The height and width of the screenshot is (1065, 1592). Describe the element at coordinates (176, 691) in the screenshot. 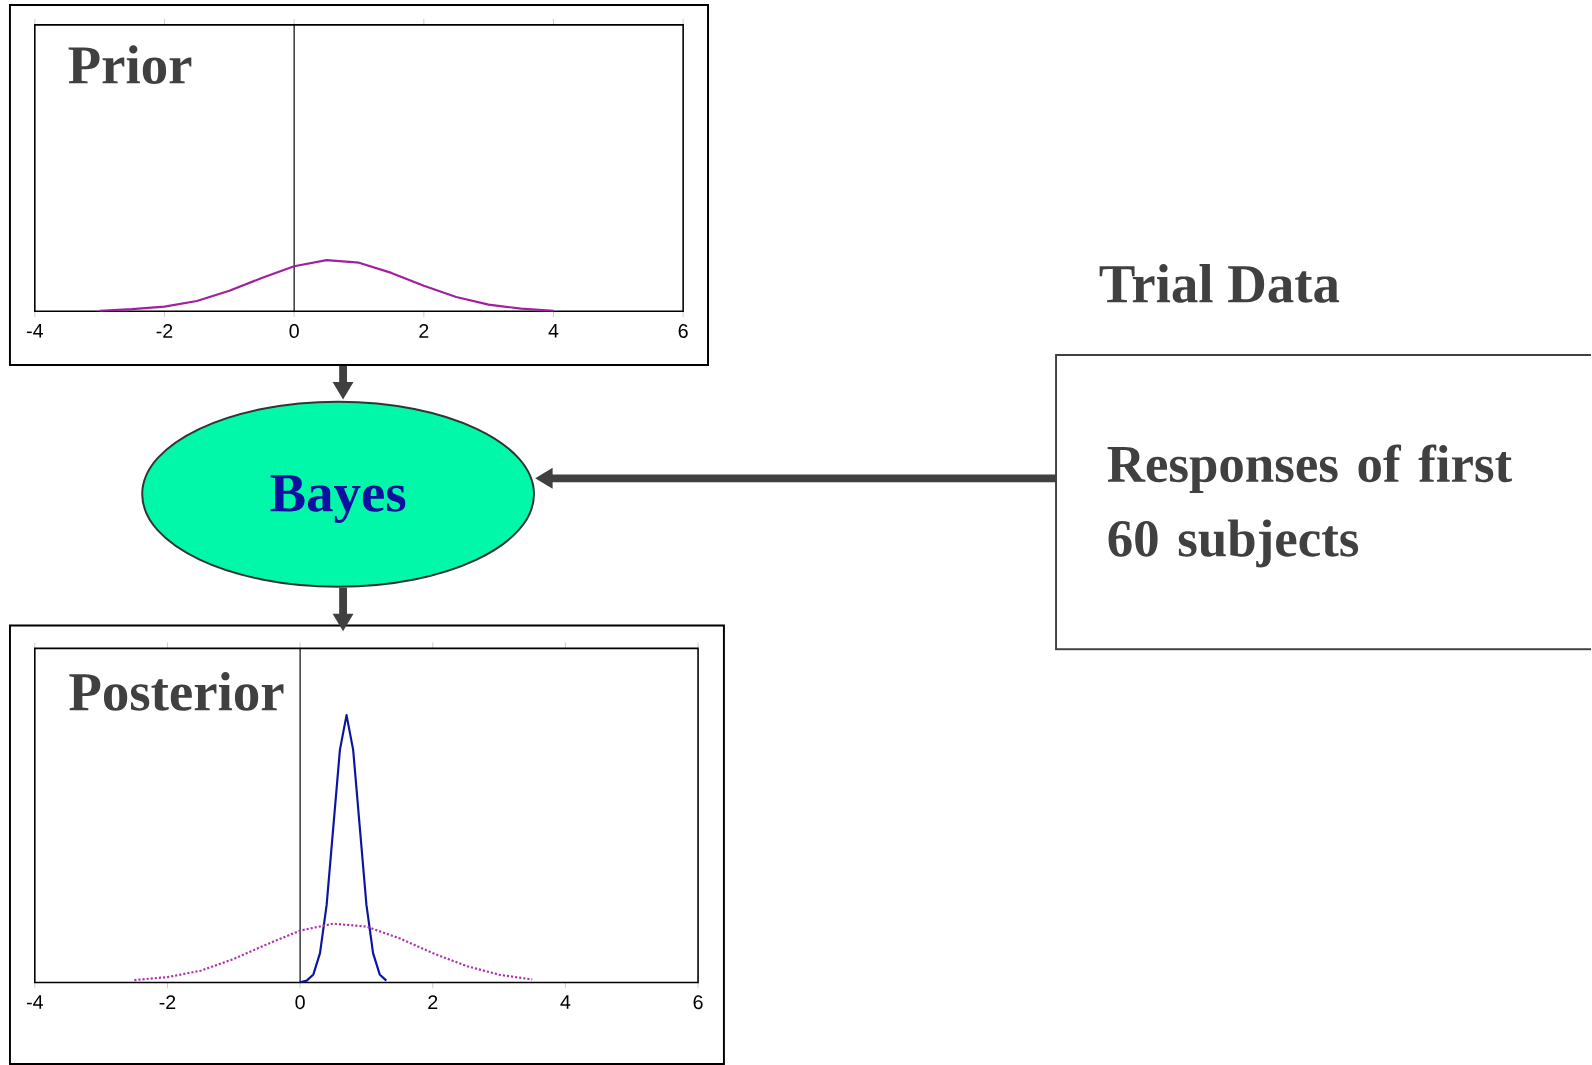

I see `chart-title: Posterior` at that location.